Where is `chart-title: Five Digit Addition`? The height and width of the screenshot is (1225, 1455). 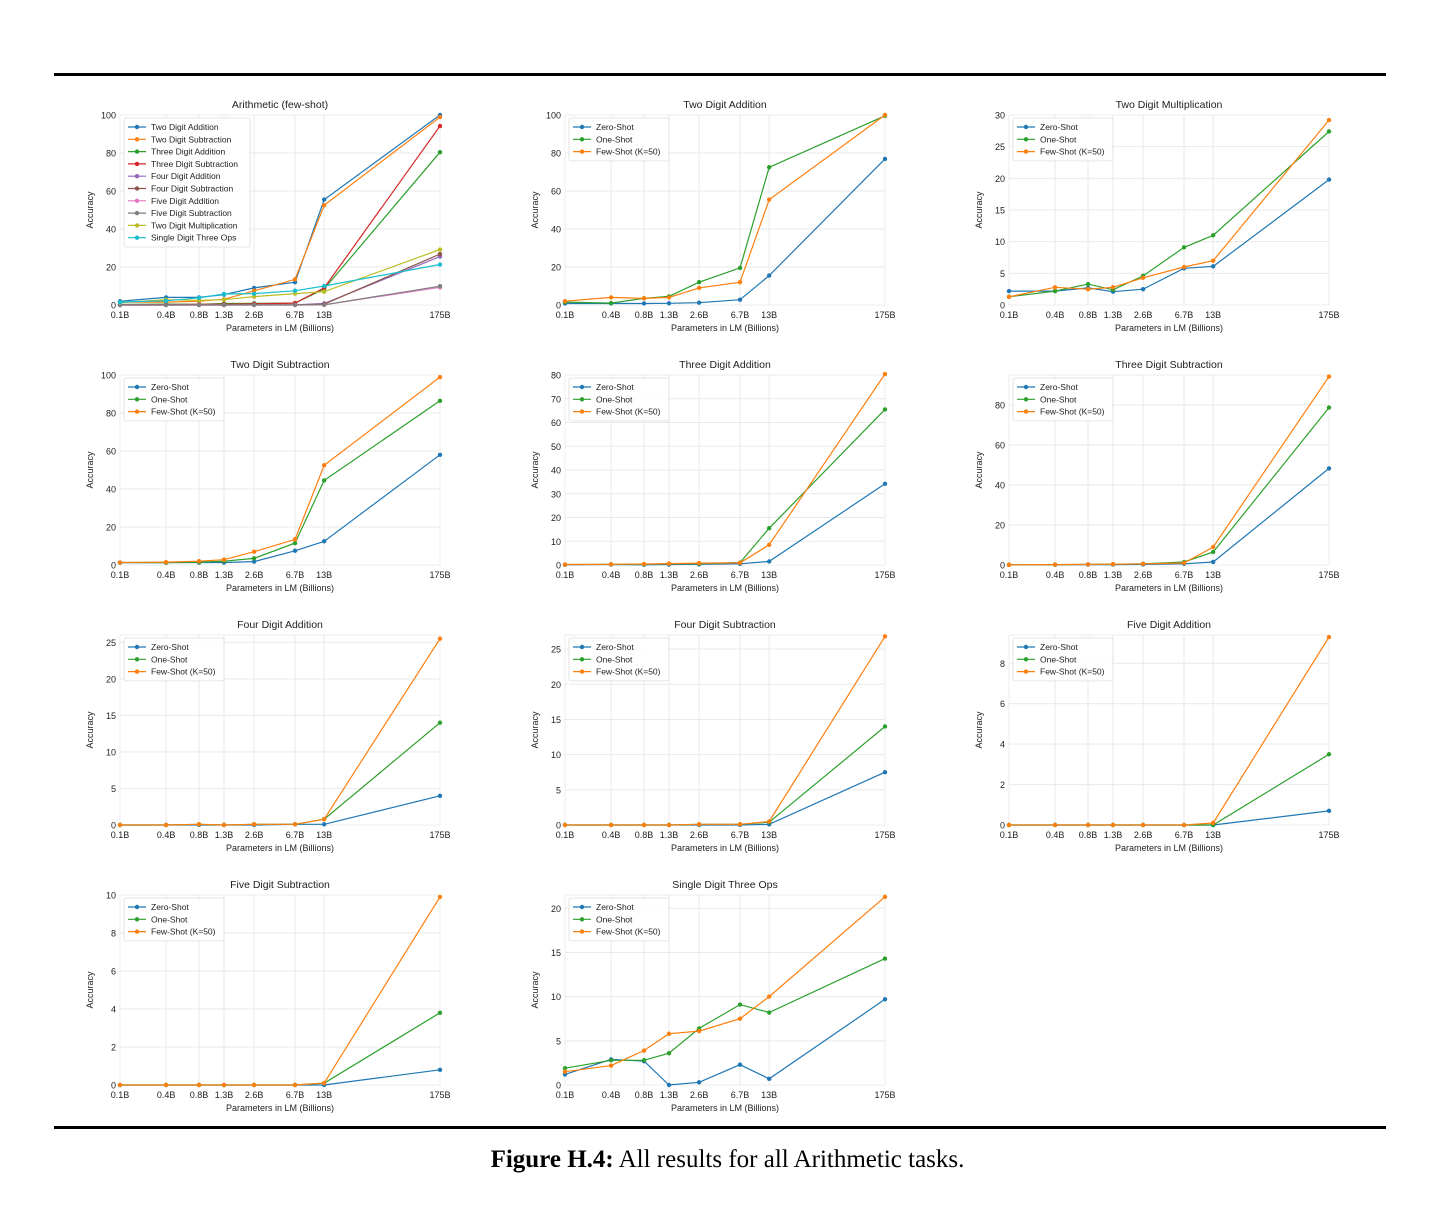
chart-title: Five Digit Addition is located at coordinates (1169, 625).